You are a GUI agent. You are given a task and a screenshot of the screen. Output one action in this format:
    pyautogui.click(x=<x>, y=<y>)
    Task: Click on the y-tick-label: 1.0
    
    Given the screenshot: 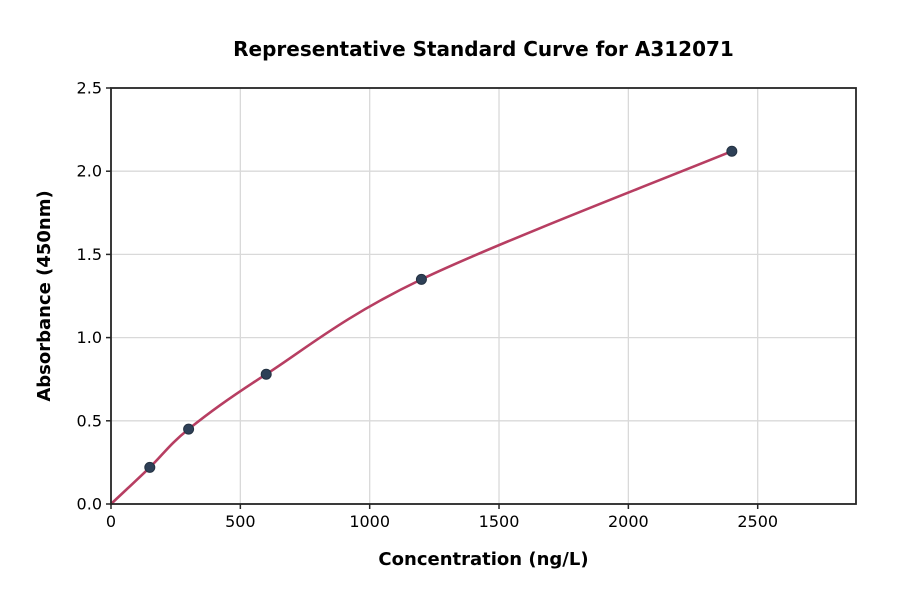 What is the action you would take?
    pyautogui.click(x=89, y=337)
    